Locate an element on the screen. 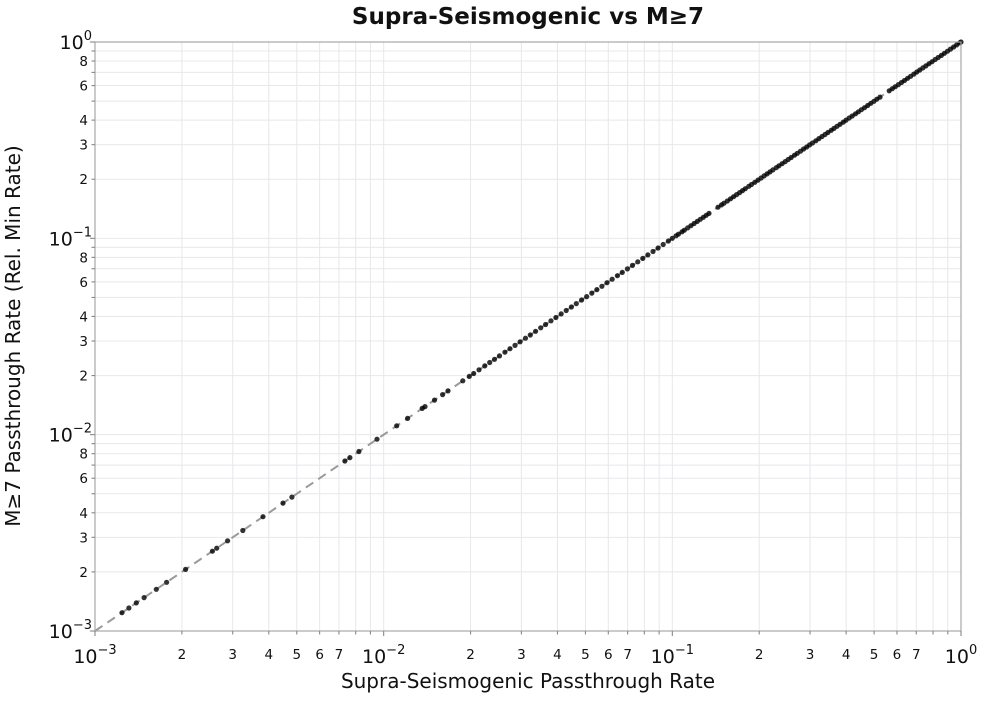 The height and width of the screenshot is (704, 1000). y-major-tick-label: 10⁻¹ is located at coordinates (70, 237).